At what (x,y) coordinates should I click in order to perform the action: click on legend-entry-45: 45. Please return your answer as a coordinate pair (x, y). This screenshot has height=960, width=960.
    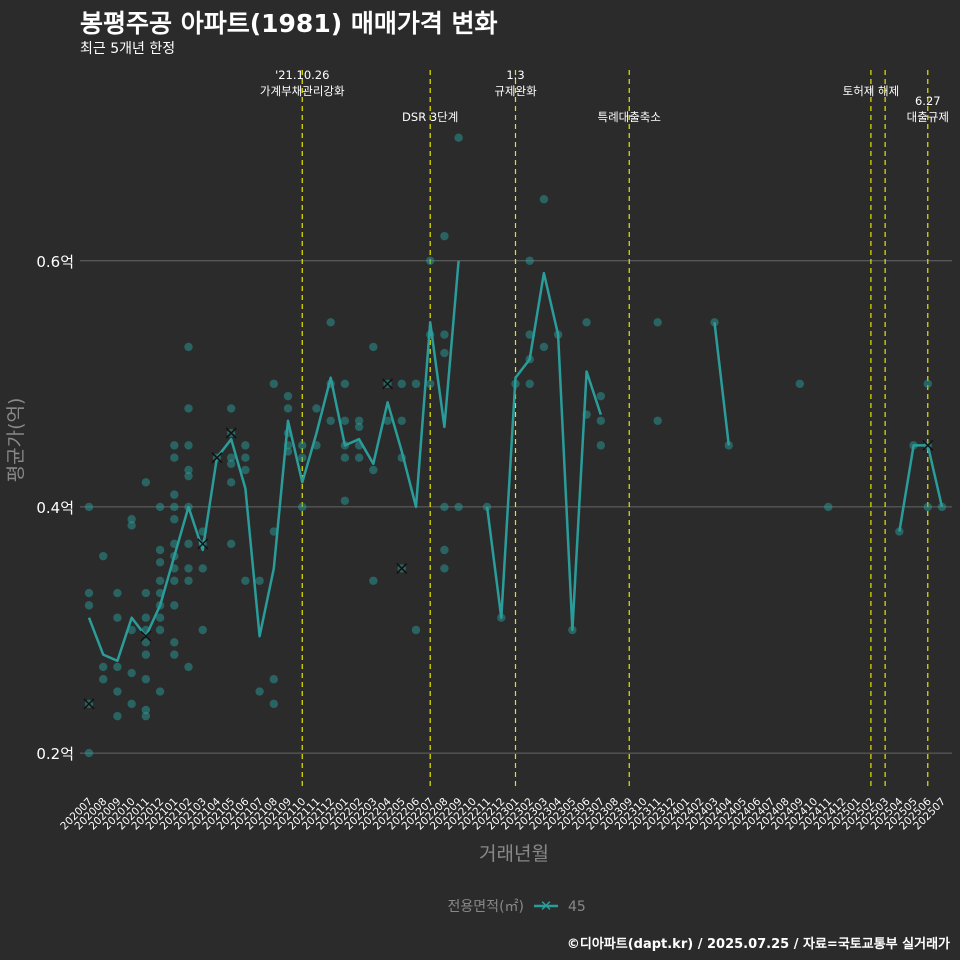
    Looking at the image, I should click on (577, 907).